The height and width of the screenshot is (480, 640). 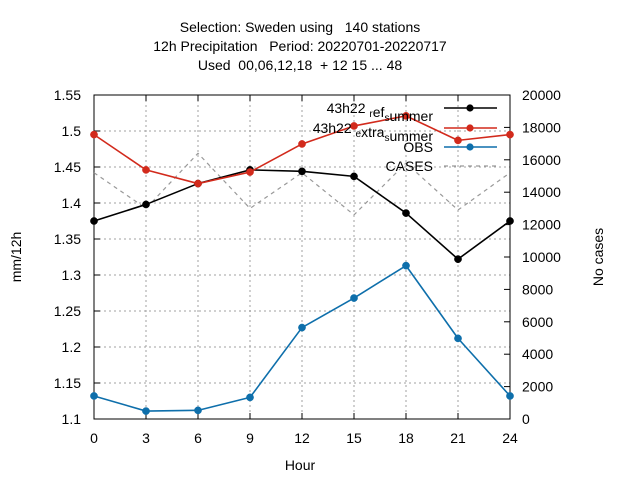 I want to click on y2-tick-label: 4000, so click(x=537, y=354).